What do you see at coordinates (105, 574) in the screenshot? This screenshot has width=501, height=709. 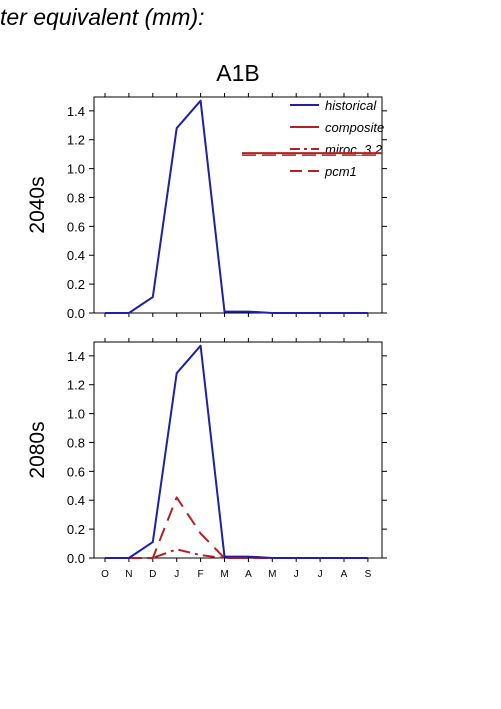 I see `x-tick-label: O` at bounding box center [105, 574].